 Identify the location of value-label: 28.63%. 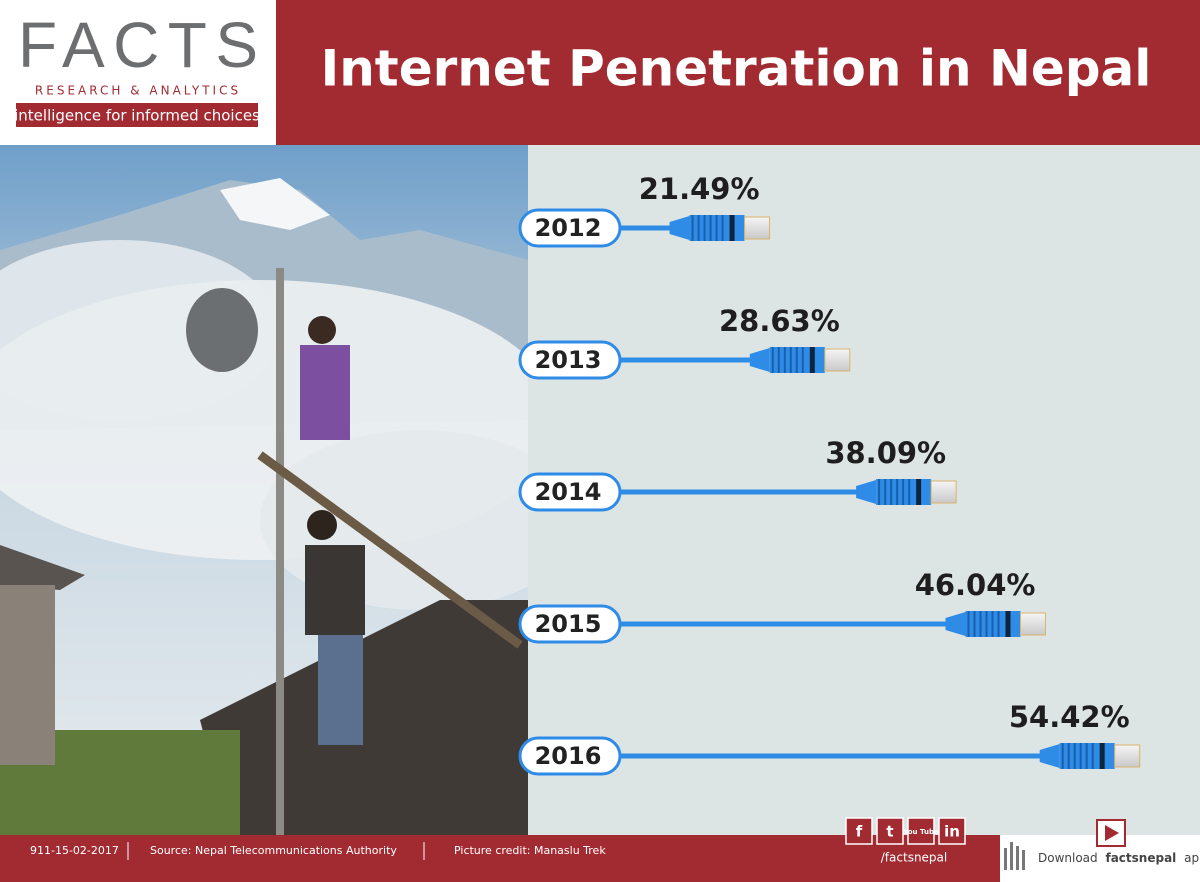
(779, 321).